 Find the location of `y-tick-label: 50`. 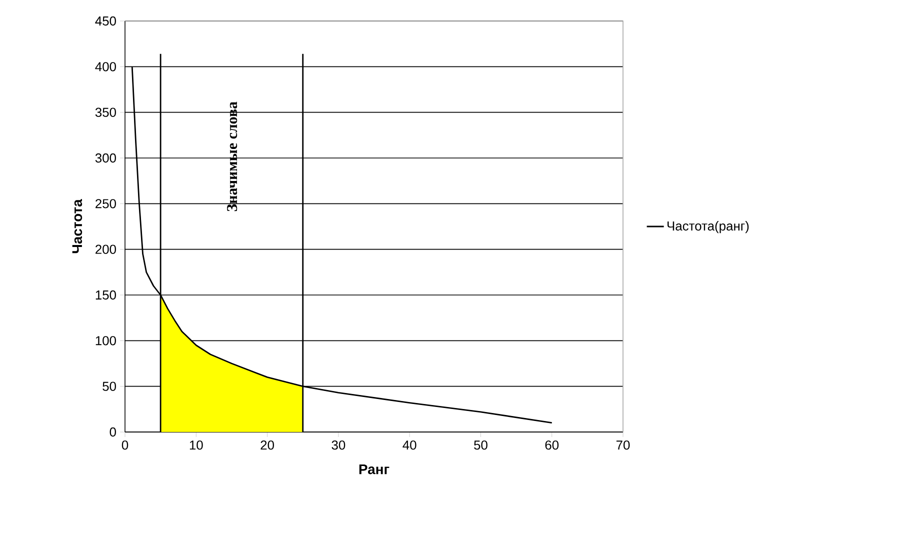

y-tick-label: 50 is located at coordinates (109, 386).